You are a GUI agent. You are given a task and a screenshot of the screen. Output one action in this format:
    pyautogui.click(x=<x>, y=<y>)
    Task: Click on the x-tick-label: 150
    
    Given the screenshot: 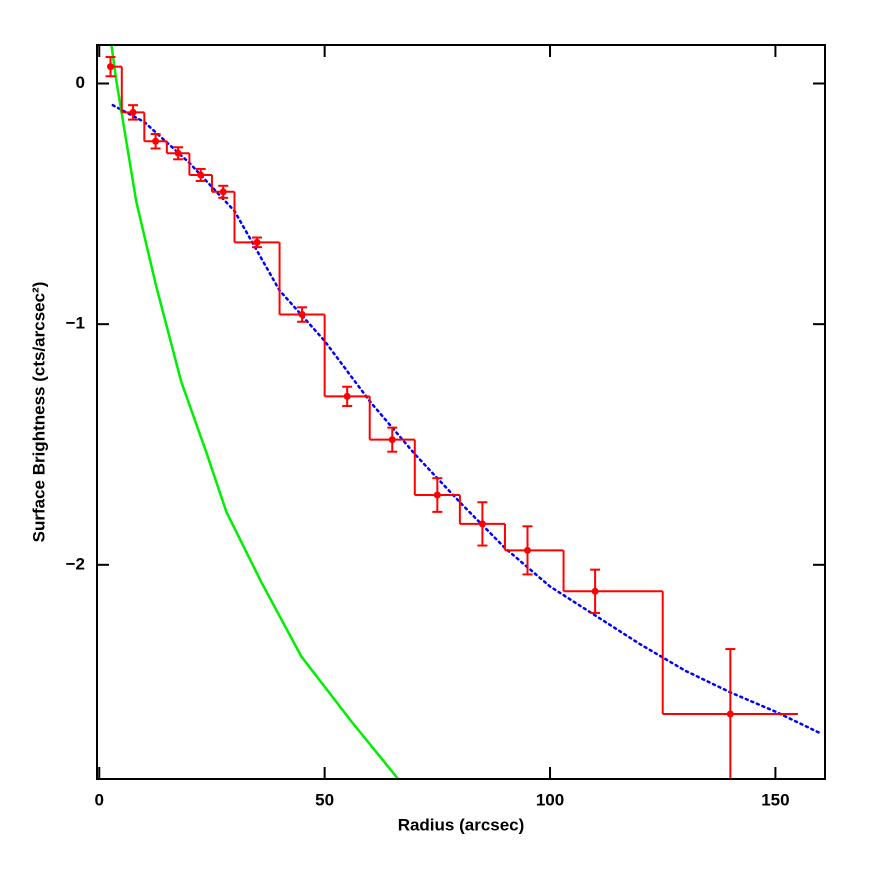 What is the action you would take?
    pyautogui.click(x=775, y=799)
    